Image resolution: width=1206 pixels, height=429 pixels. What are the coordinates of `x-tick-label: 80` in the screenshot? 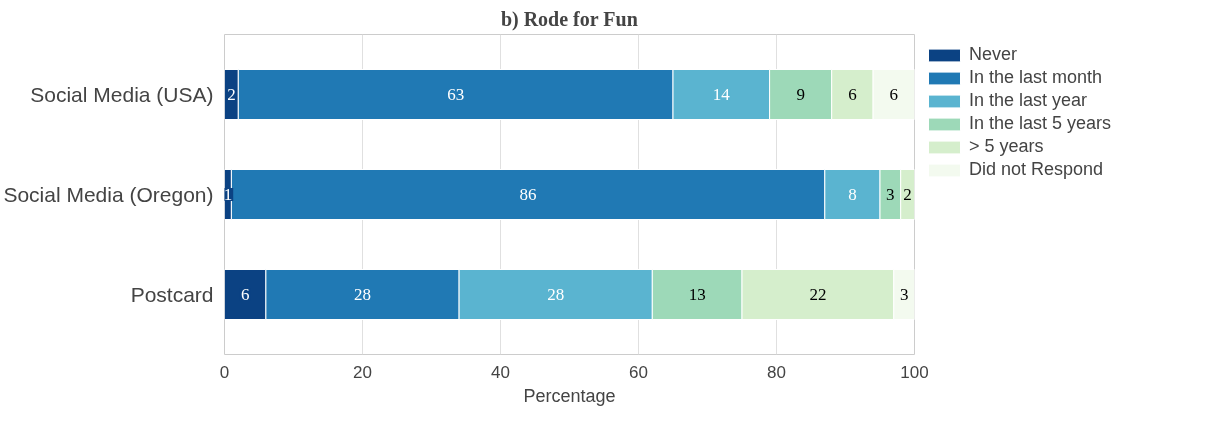 It's located at (776, 372).